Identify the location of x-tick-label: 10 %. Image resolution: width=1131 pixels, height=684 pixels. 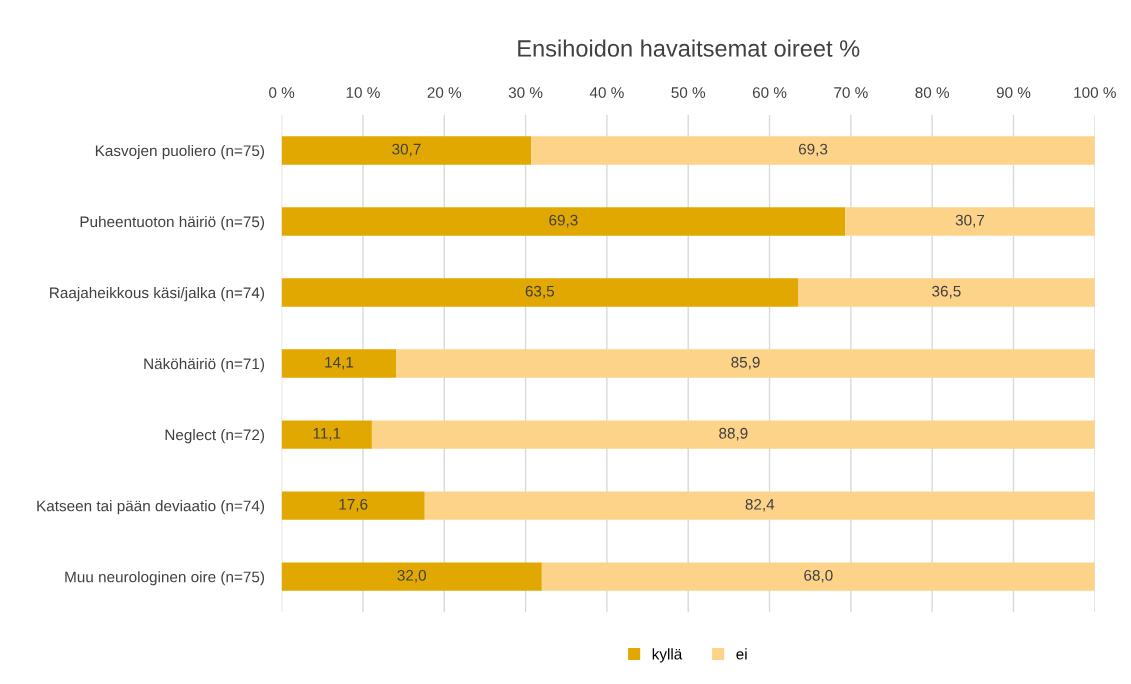
(363, 92).